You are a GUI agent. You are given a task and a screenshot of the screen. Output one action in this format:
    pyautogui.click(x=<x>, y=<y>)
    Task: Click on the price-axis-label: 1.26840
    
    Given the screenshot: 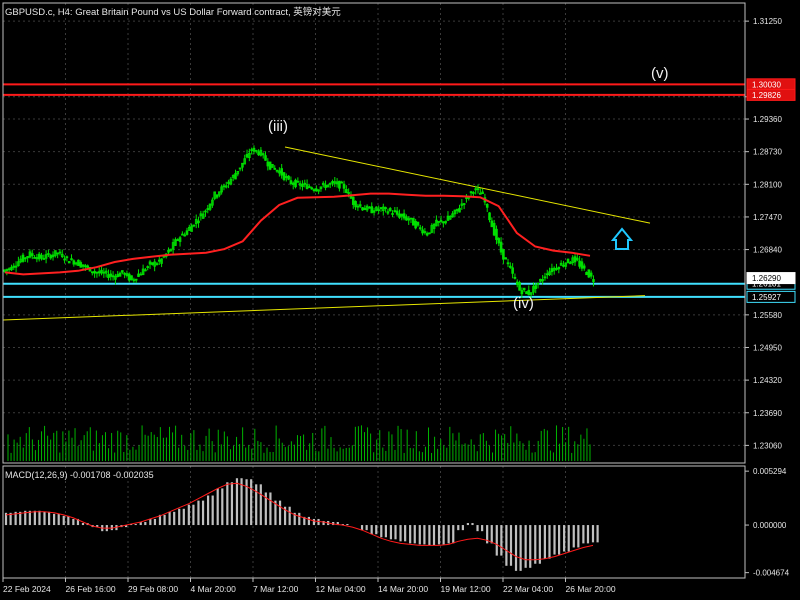 What is the action you would take?
    pyautogui.click(x=767, y=250)
    